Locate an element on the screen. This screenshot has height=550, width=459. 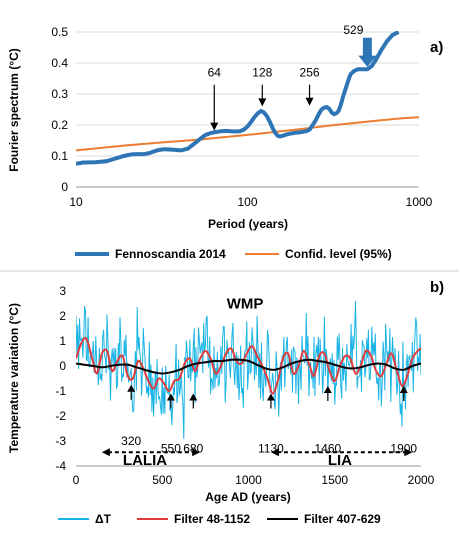
a-x-tick-label: 1000 is located at coordinates (419, 202).